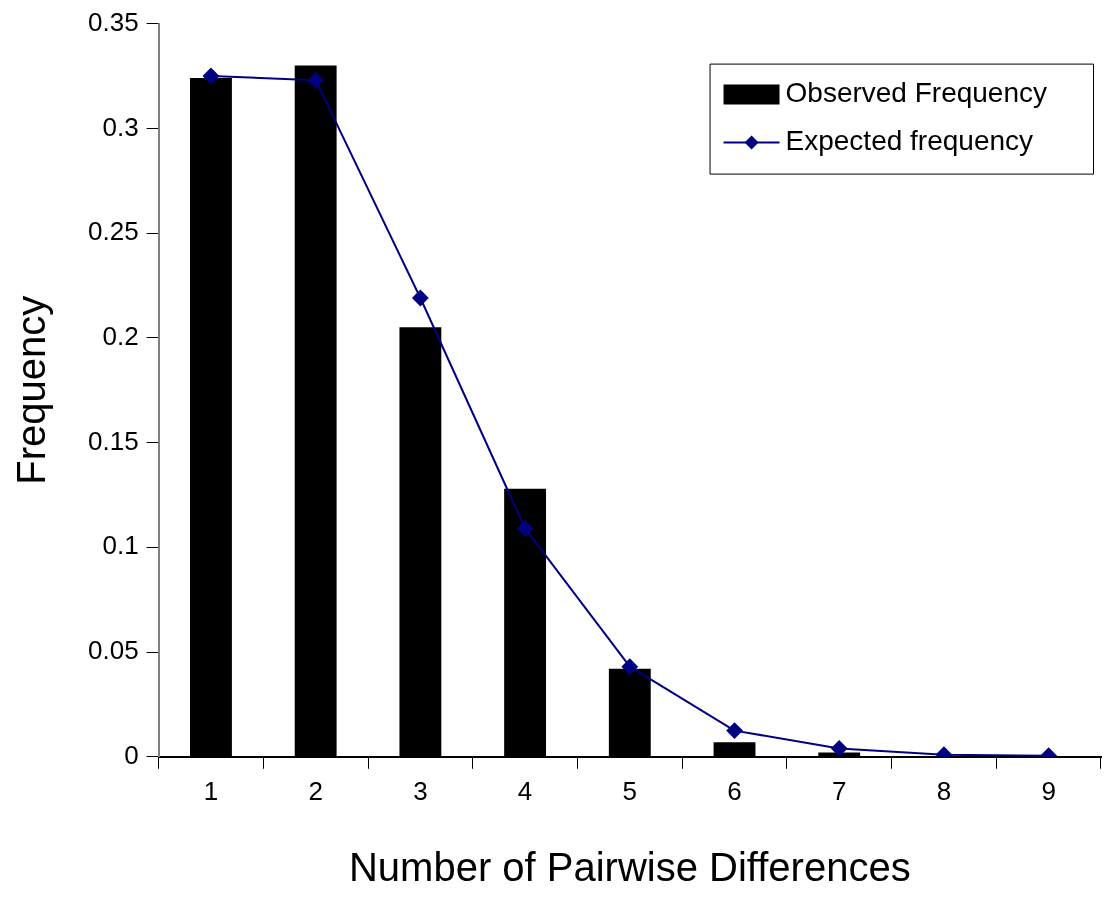  What do you see at coordinates (839, 790) in the screenshot?
I see `x-tick-label: 7` at bounding box center [839, 790].